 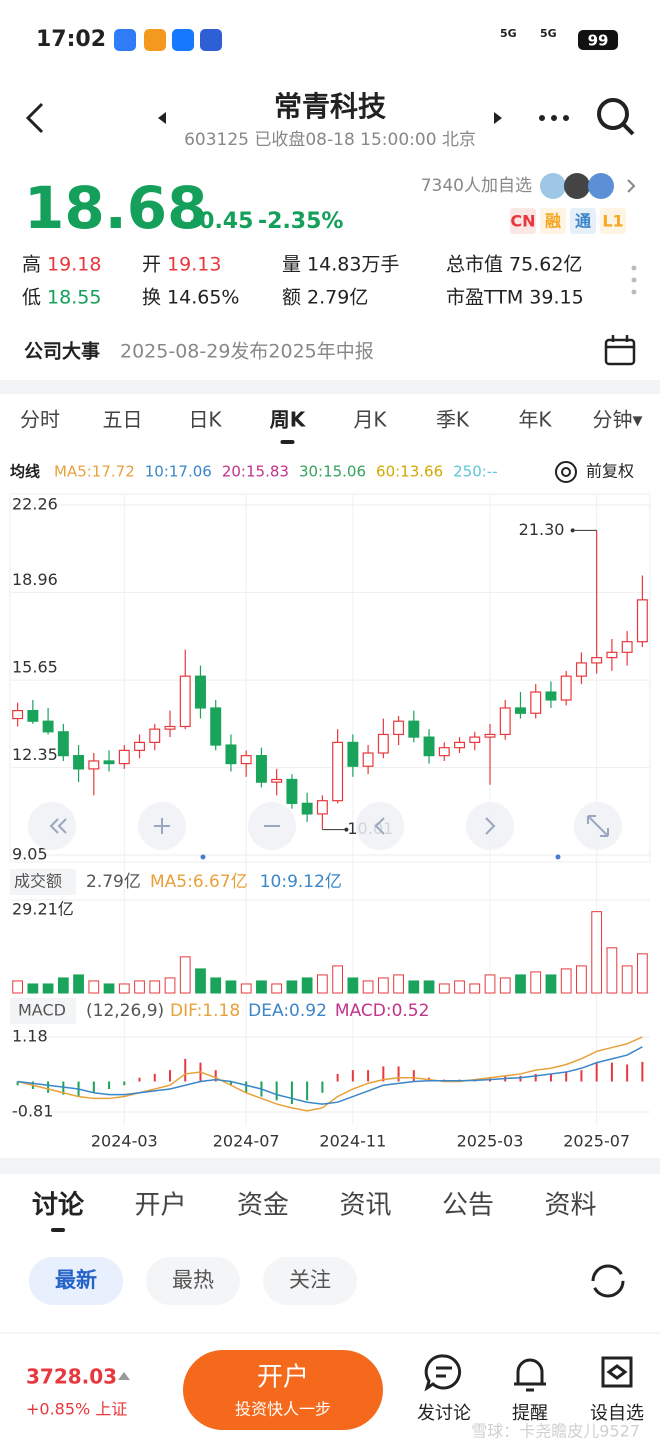 What do you see at coordinates (58, 1206) in the screenshot?
I see `content-tab: 讨论` at bounding box center [58, 1206].